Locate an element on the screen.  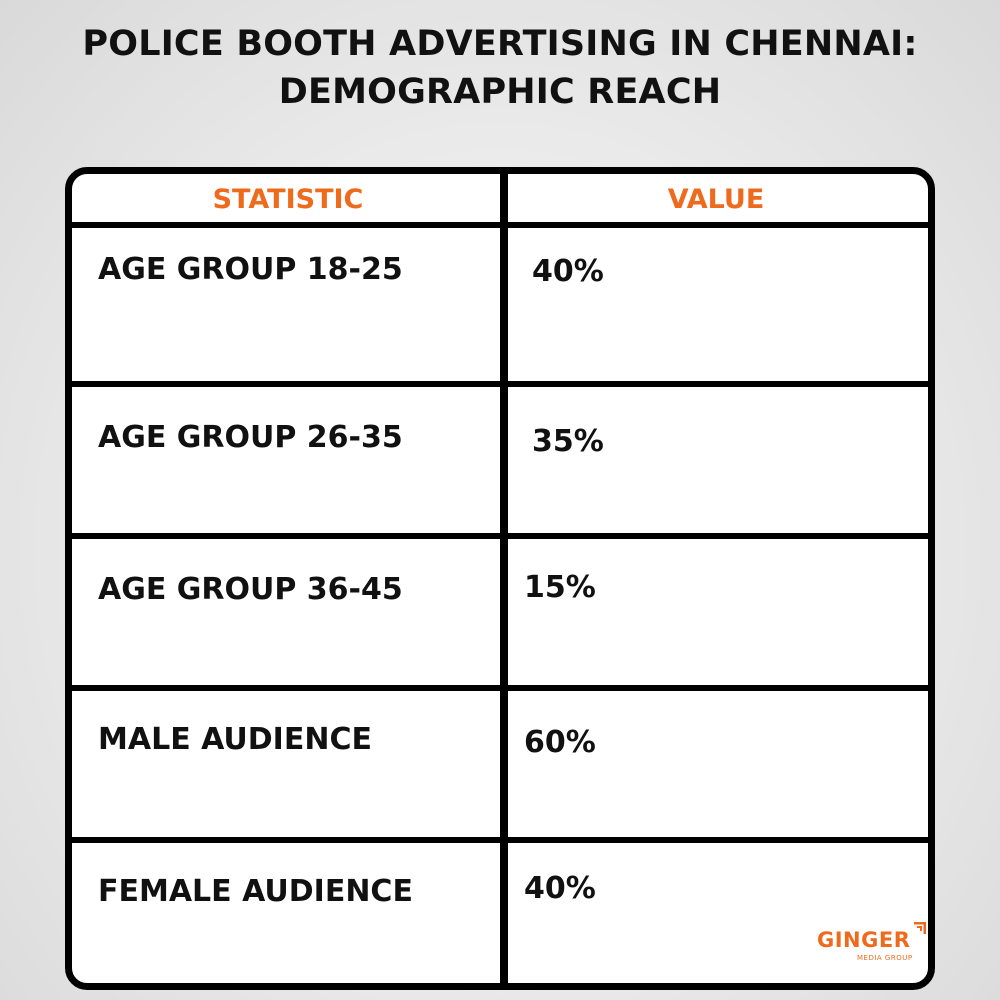
ginger-logo-mark-icon is located at coordinates (920, 928).